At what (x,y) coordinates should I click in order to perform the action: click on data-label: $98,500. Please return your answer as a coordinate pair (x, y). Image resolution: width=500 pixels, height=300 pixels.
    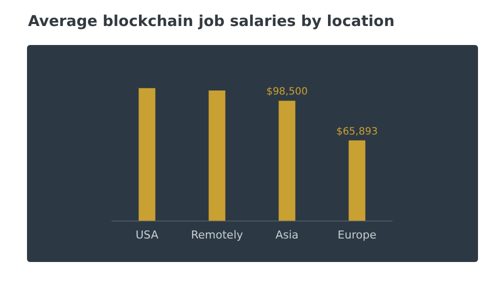
    Looking at the image, I should click on (287, 92).